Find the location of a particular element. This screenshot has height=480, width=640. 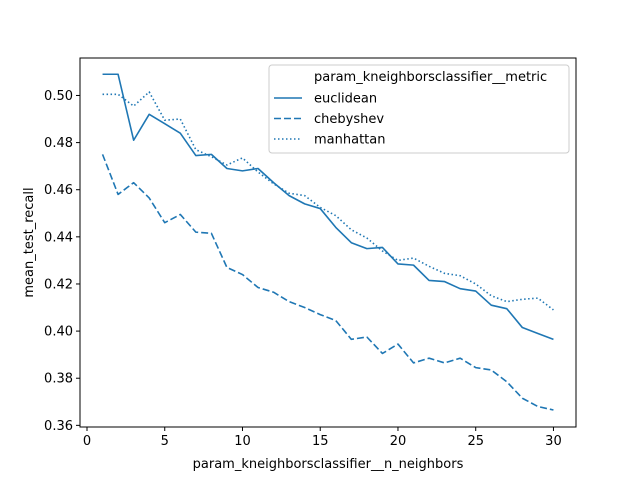

y-axis-label: mean_test_recall is located at coordinates (29, 242).